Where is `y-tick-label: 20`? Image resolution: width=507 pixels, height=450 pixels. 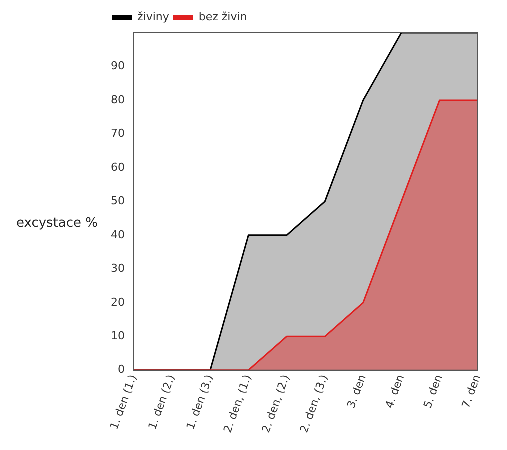
y-tick-label: 20 is located at coordinates (117, 302).